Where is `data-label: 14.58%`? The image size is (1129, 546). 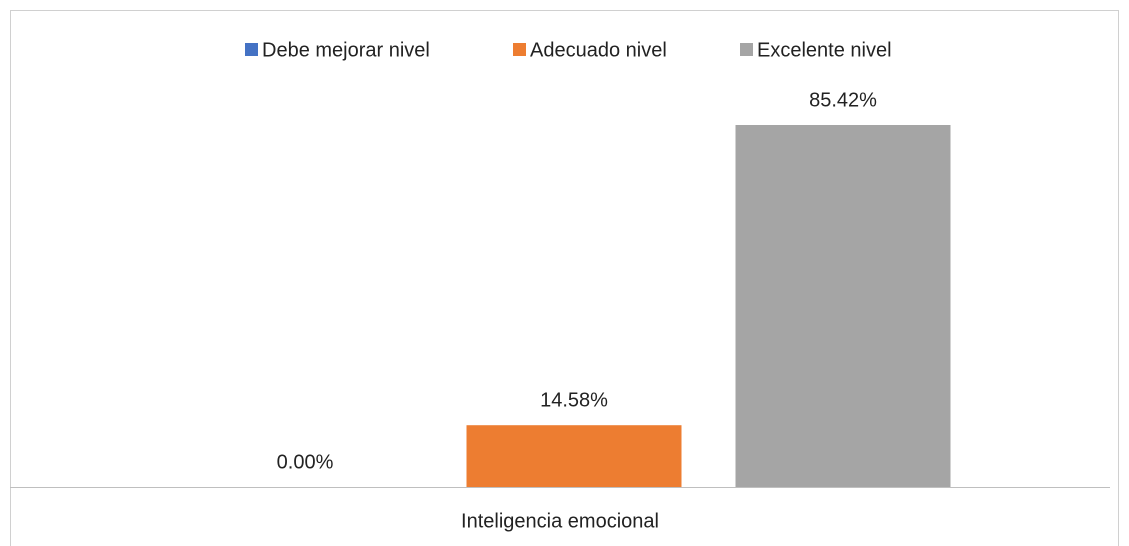 data-label: 14.58% is located at coordinates (574, 400).